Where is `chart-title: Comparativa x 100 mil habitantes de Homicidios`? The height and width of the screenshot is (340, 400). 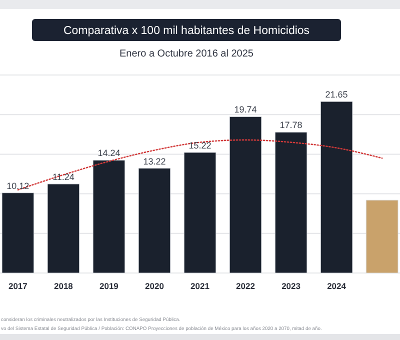
chart-title: Comparativa x 100 mil habitantes de Homicidios is located at coordinates (186, 31).